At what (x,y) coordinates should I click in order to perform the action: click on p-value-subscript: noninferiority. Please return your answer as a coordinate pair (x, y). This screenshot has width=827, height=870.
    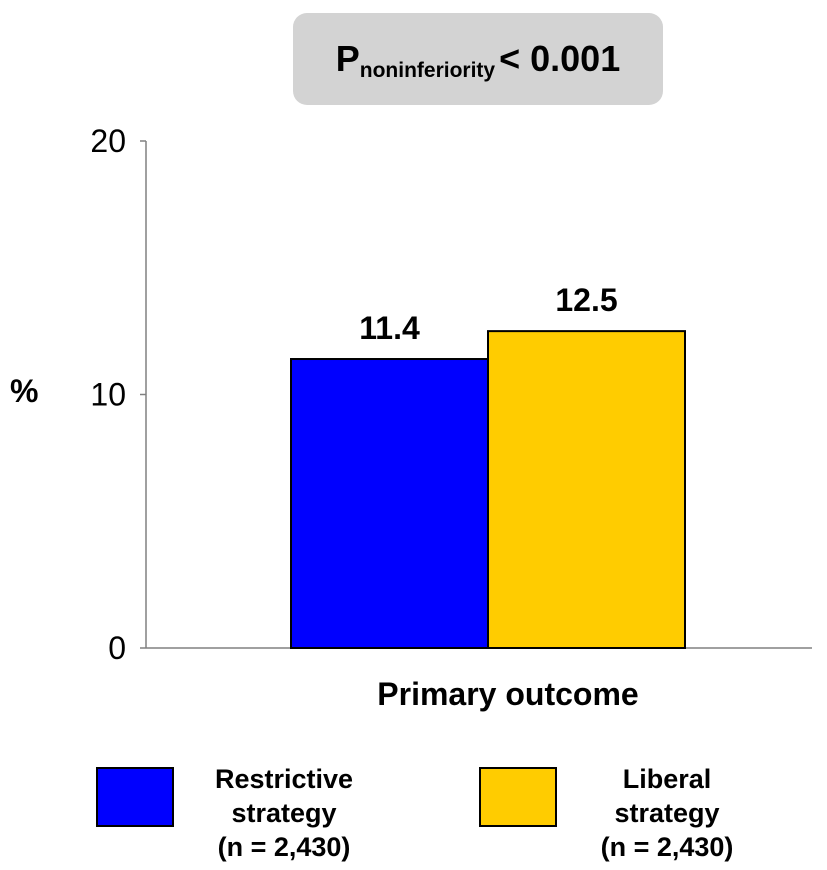
    Looking at the image, I should click on (427, 70).